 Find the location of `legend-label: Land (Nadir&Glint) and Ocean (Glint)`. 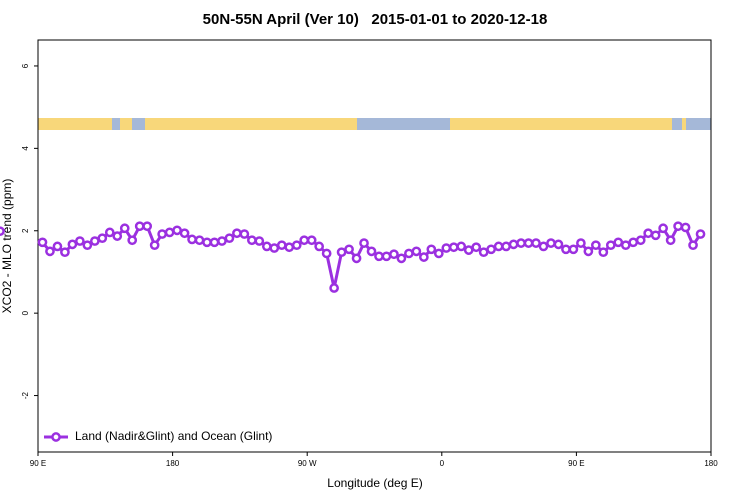

legend-label: Land (Nadir&Glint) and Ocean (Glint) is located at coordinates (173, 436).